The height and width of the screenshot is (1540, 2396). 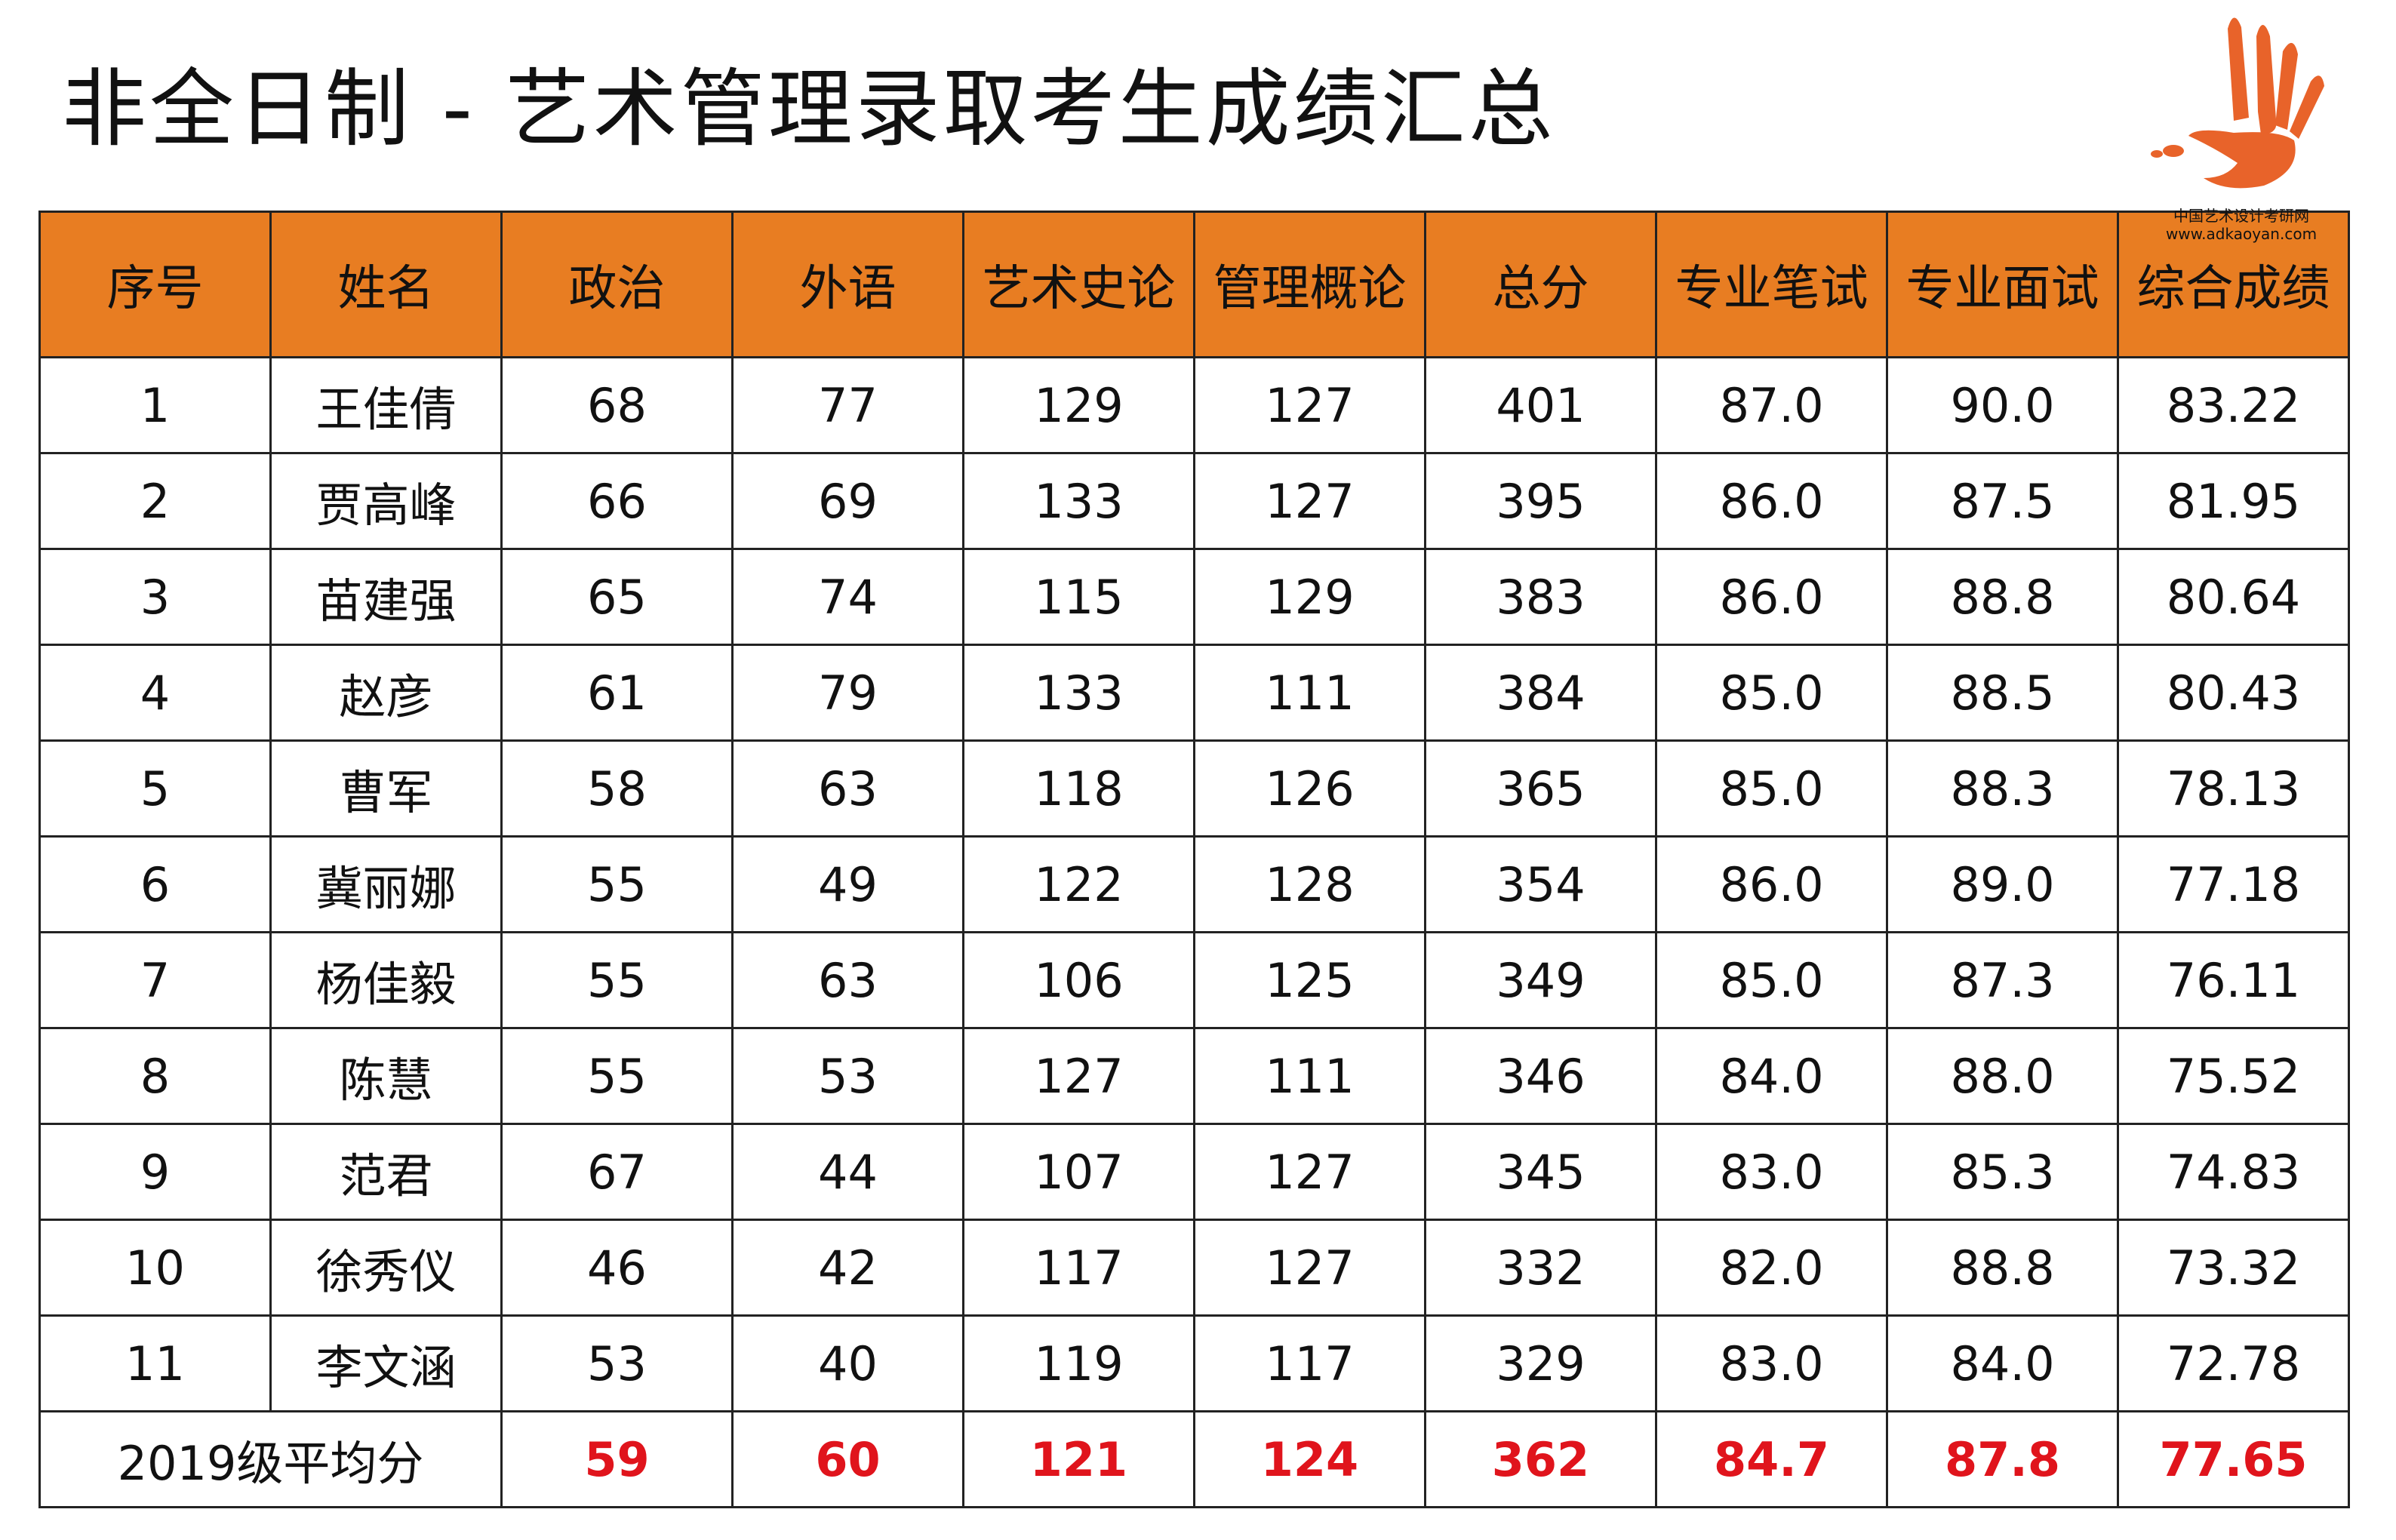 What do you see at coordinates (386, 1172) in the screenshot?
I see `table-cell: 范君` at bounding box center [386, 1172].